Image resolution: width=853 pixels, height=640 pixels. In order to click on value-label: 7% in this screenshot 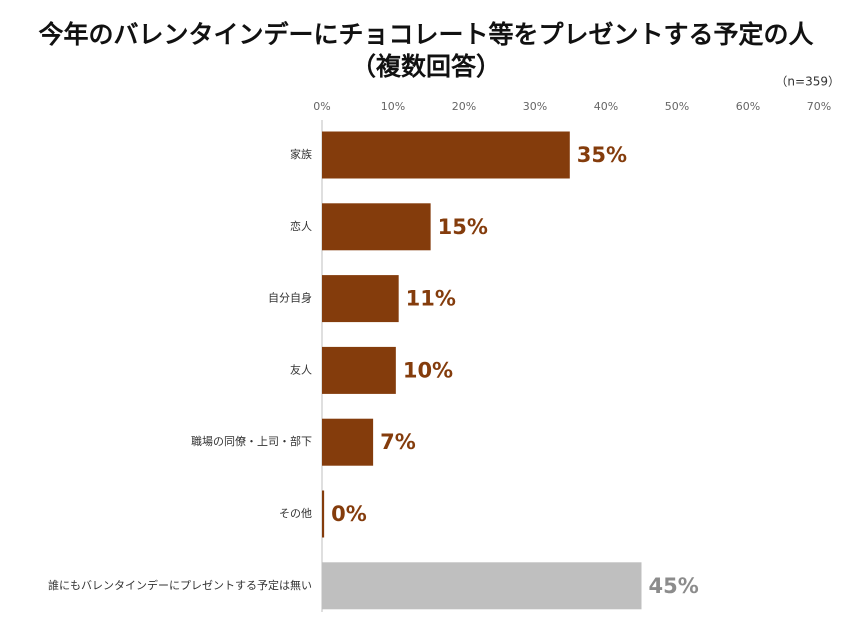, I will do `click(398, 442)`.